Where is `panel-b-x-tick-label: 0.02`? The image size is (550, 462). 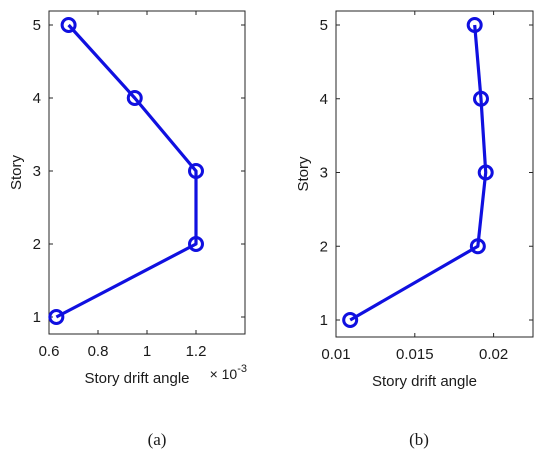
panel-b-x-tick-label: 0.02 is located at coordinates (493, 354).